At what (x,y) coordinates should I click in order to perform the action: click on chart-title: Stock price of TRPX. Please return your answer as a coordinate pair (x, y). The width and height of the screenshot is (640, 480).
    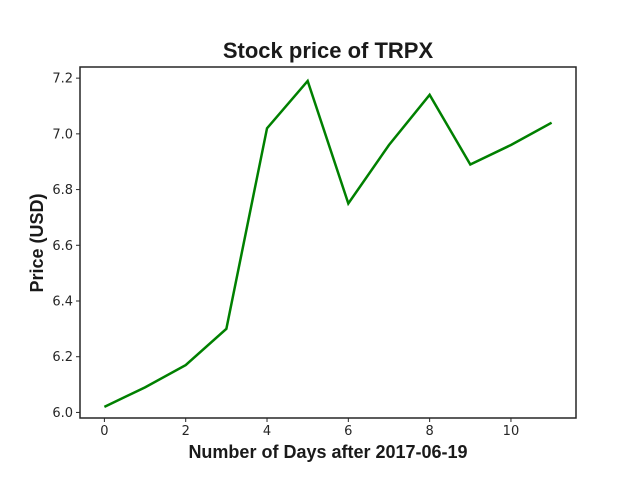
    Looking at the image, I should click on (328, 50).